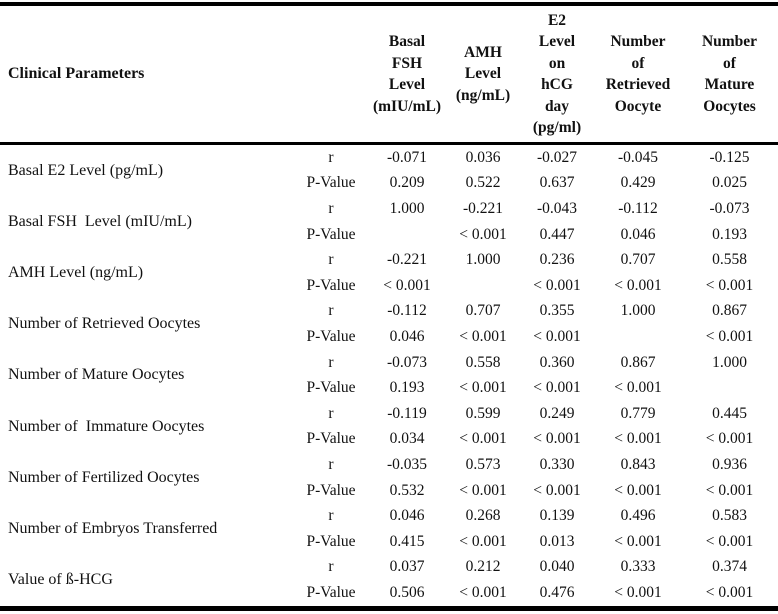 Image resolution: width=778 pixels, height=614 pixels. What do you see at coordinates (407, 413) in the screenshot?
I see `corr-value-cell: -0.119` at bounding box center [407, 413].